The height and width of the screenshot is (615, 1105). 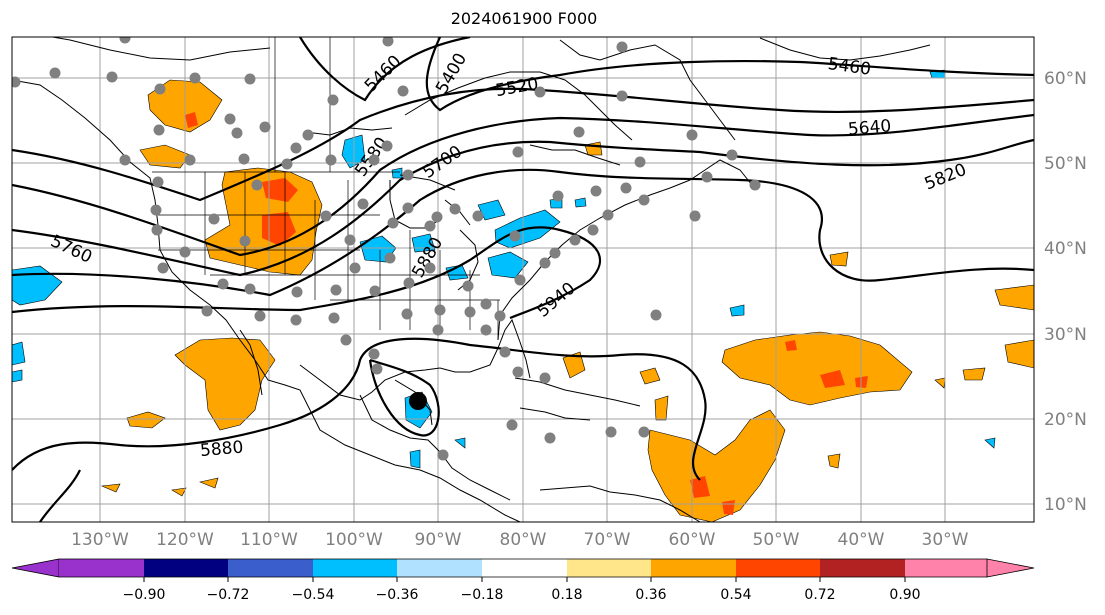 What do you see at coordinates (1065, 164) in the screenshot?
I see `lat-label: 50°N` at bounding box center [1065, 164].